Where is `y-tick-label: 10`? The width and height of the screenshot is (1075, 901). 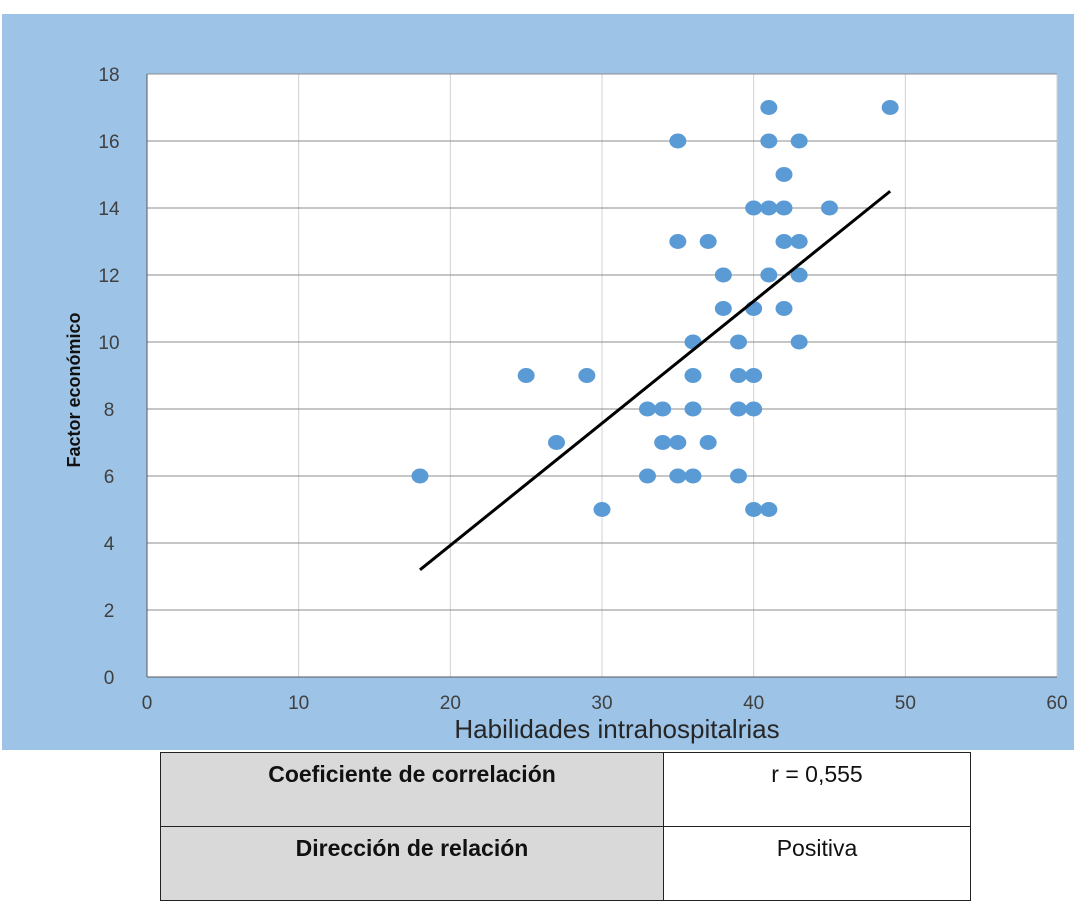 y-tick-label: 10 is located at coordinates (108, 343).